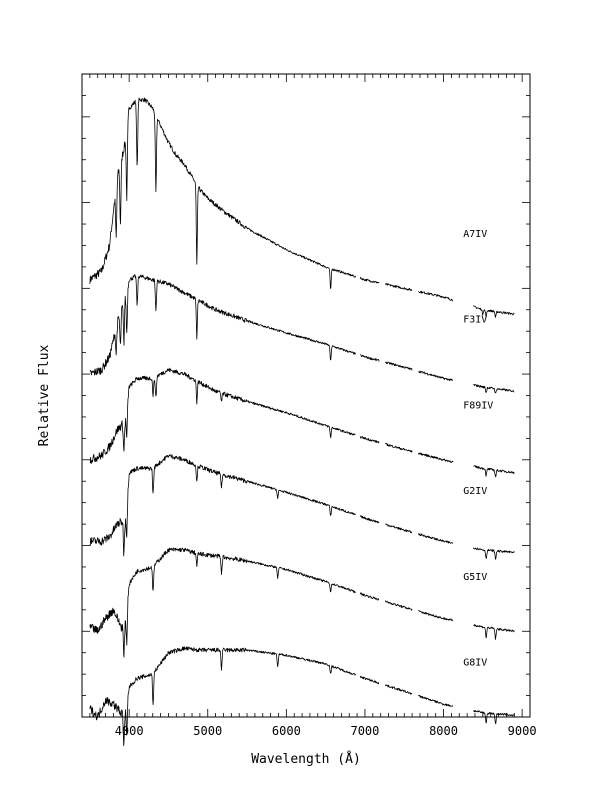 The image size is (612, 792). I want to click on spectrum-line-f89iv, so click(302, 422).